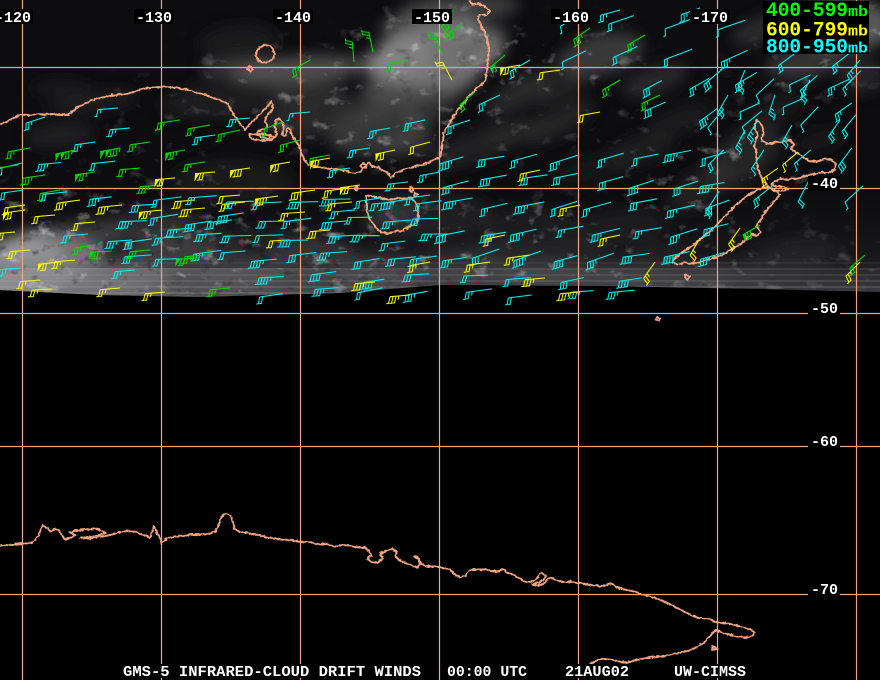  I want to click on svg-text: 800-950, so click(807, 48).